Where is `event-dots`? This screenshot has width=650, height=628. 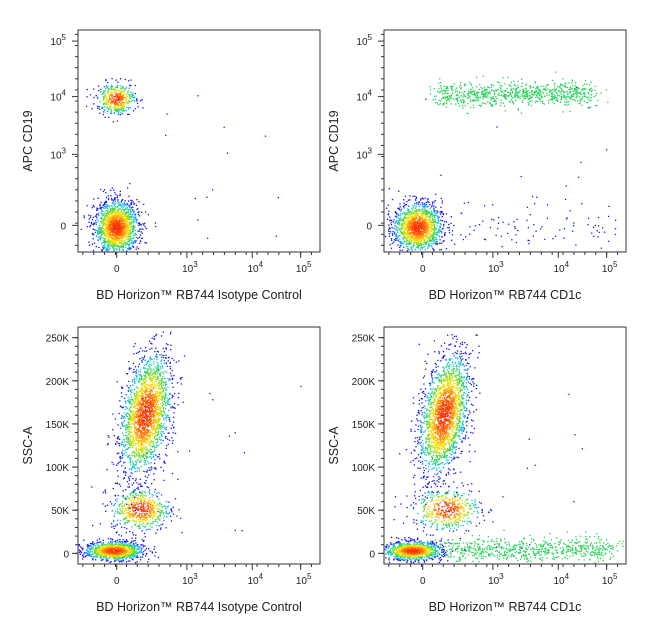 event-dots is located at coordinates (180, 165).